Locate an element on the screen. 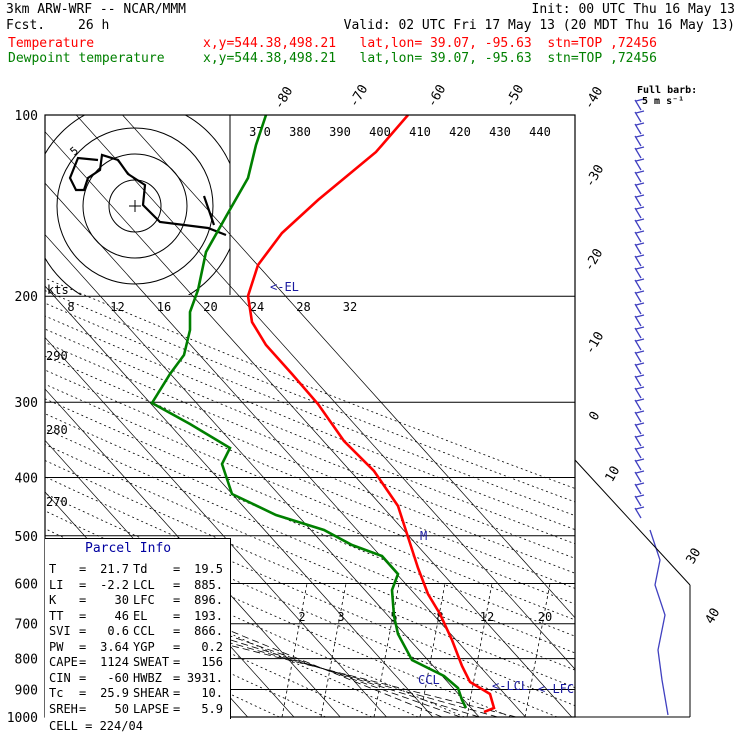 Image resolution: width=740 pixels, height=740 pixels. fcst-value: 26 h is located at coordinates (94, 25).